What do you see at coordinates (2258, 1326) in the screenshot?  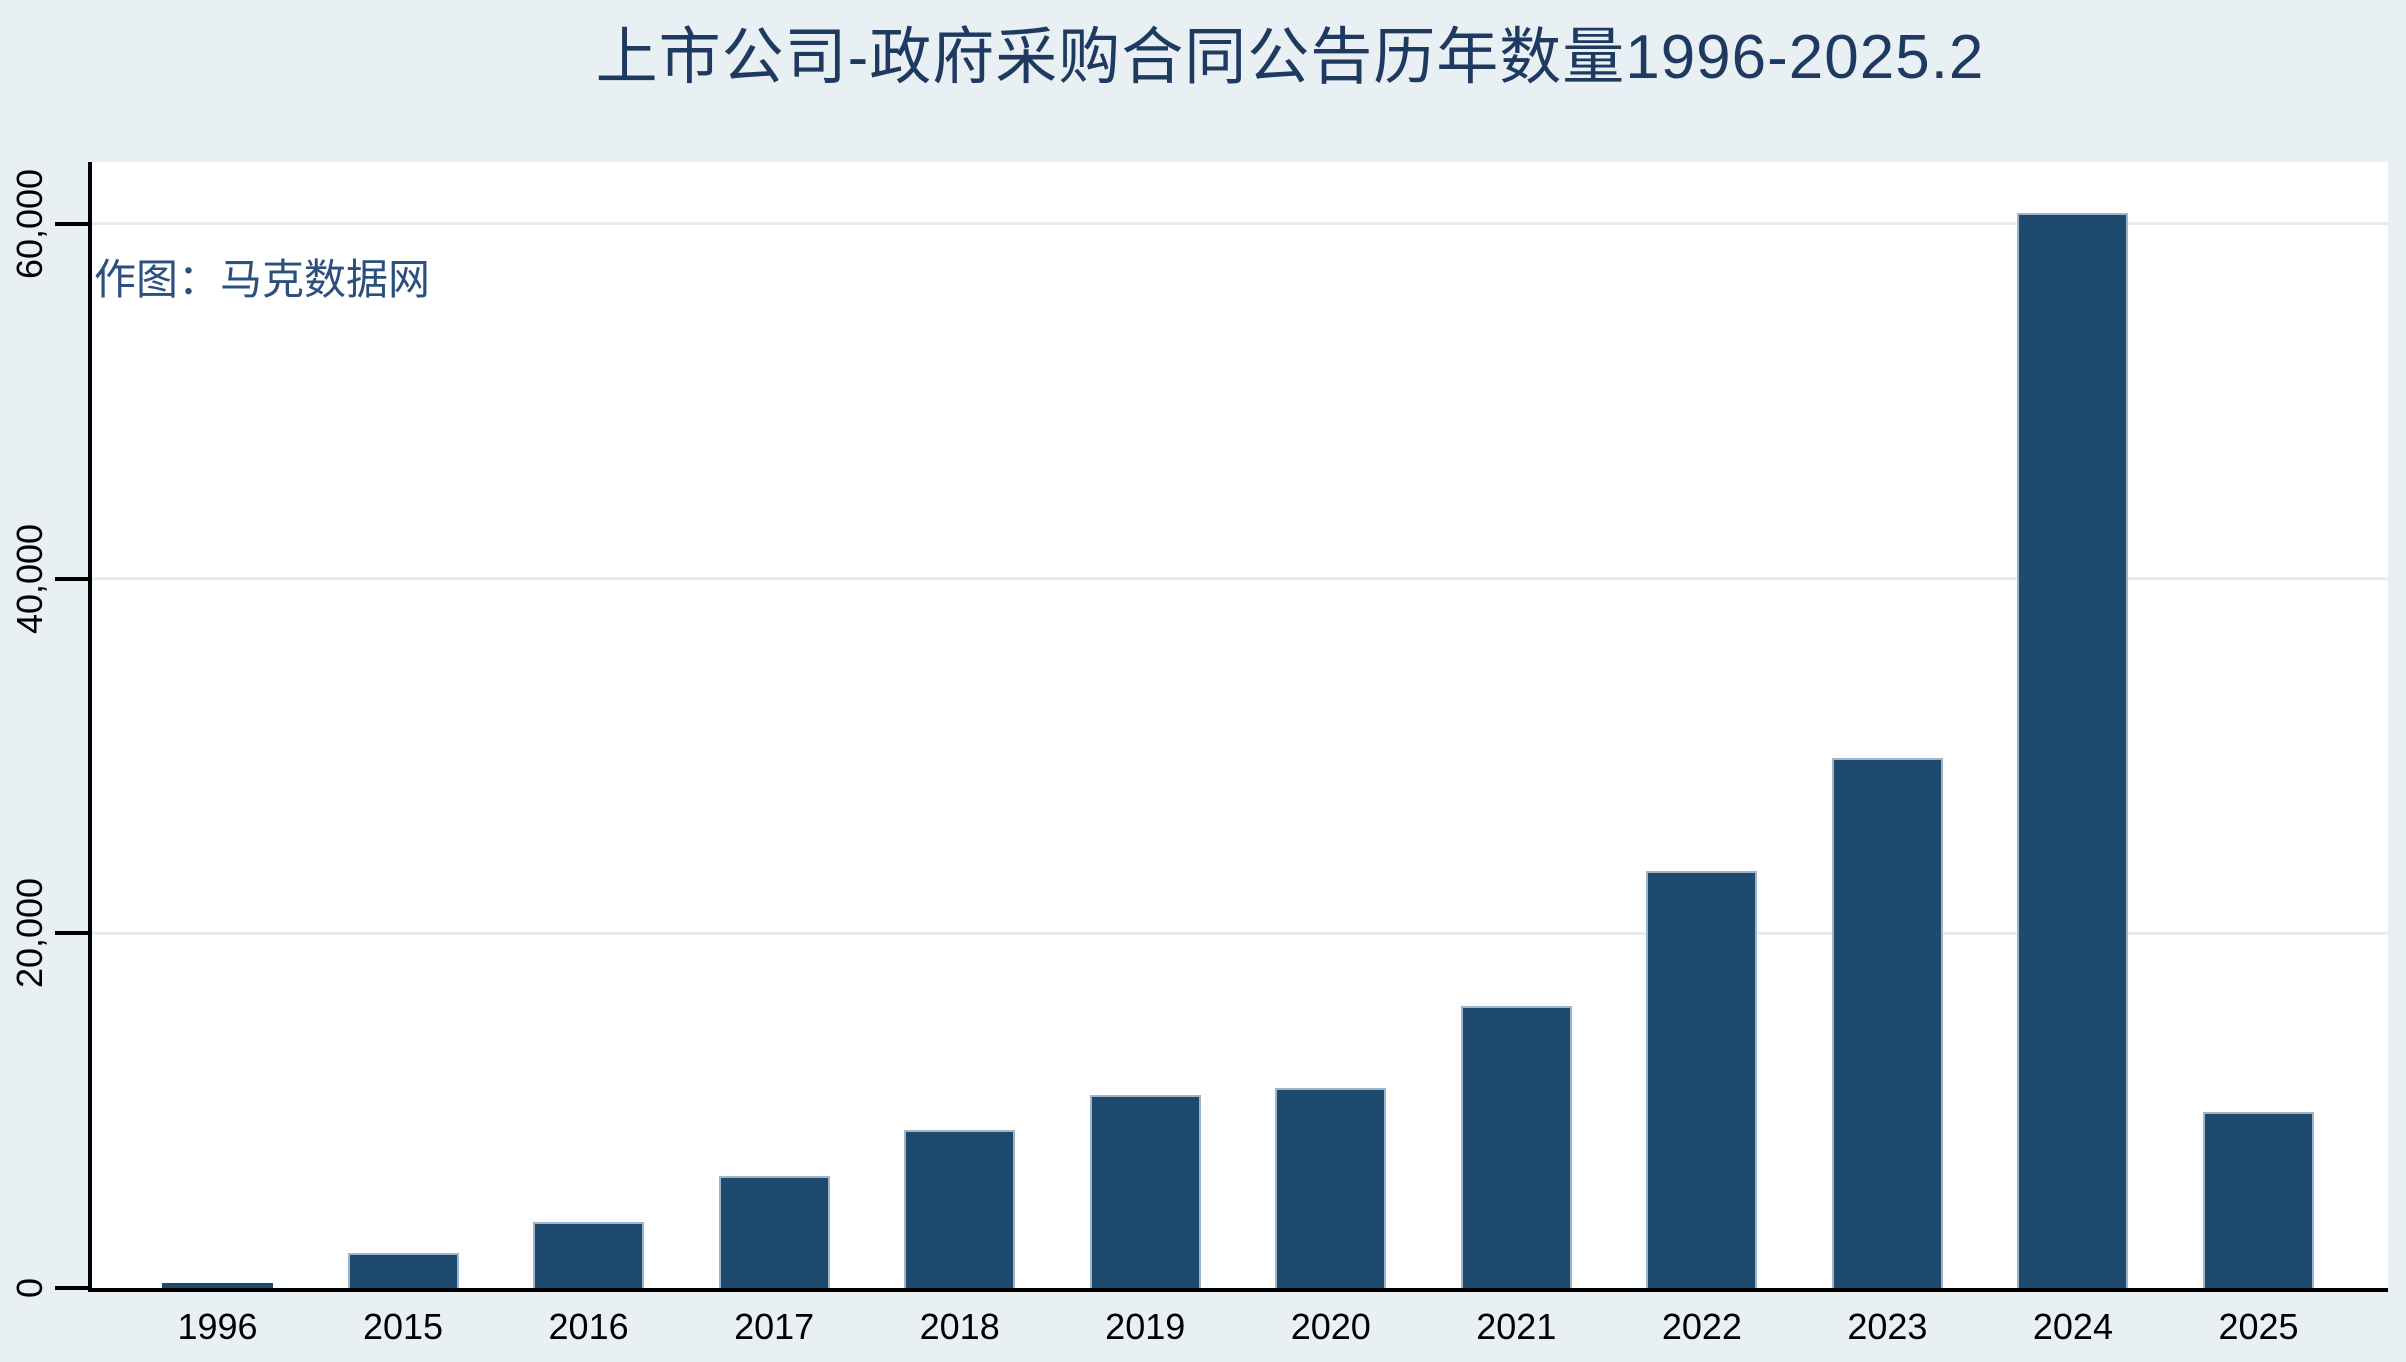 I see `x-tick-label: 2025` at bounding box center [2258, 1326].